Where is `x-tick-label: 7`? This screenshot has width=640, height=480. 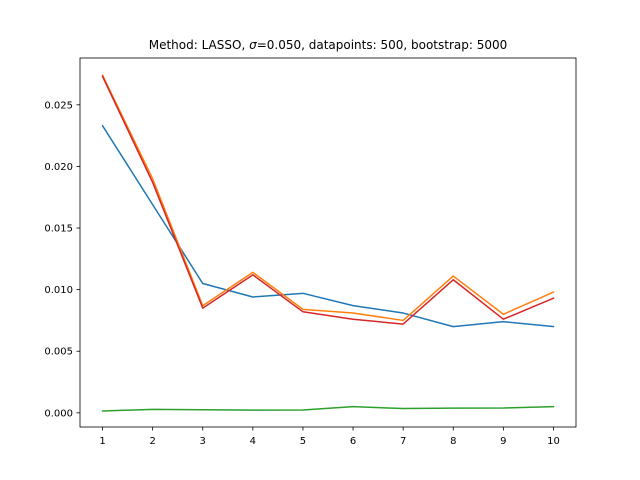 x-tick-label: 7 is located at coordinates (403, 441).